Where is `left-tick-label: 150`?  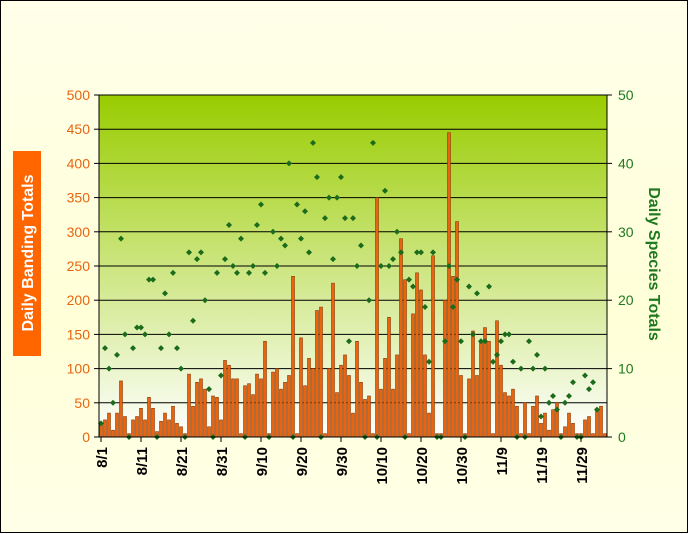 left-tick-label: 150 is located at coordinates (79, 334).